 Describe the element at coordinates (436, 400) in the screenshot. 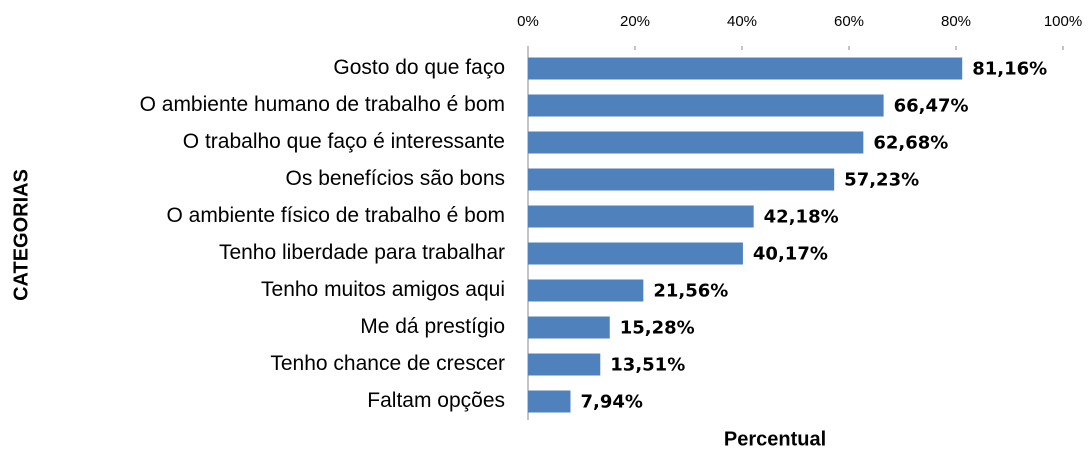

I see `category-label: Faltam opções` at that location.